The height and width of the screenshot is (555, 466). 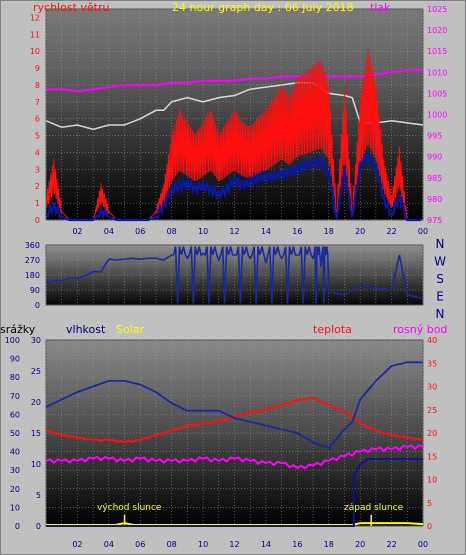 What do you see at coordinates (332, 329) in the screenshot?
I see `temperature-label: teplota` at bounding box center [332, 329].